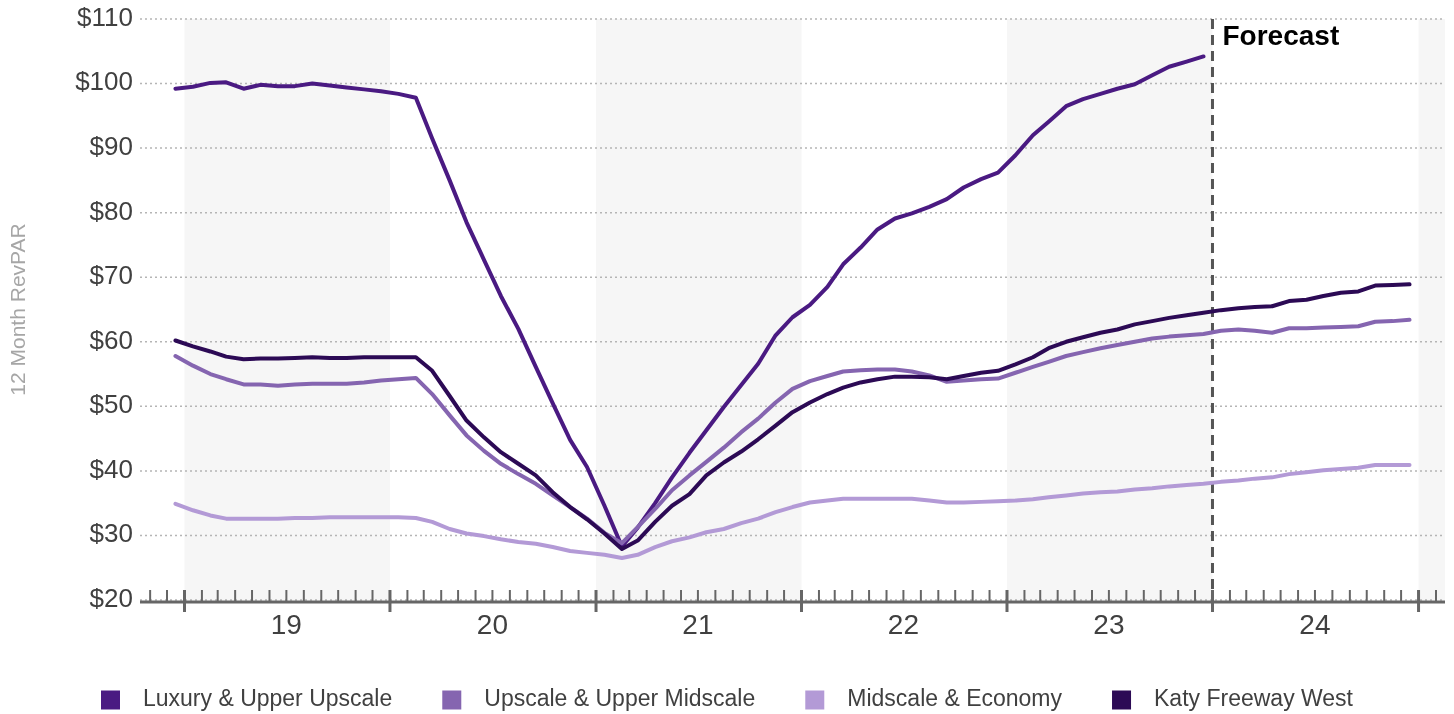 This screenshot has width=1454, height=714. What do you see at coordinates (17, 309) in the screenshot?
I see `y-axis-title: 12 Month RevPAR` at bounding box center [17, 309].